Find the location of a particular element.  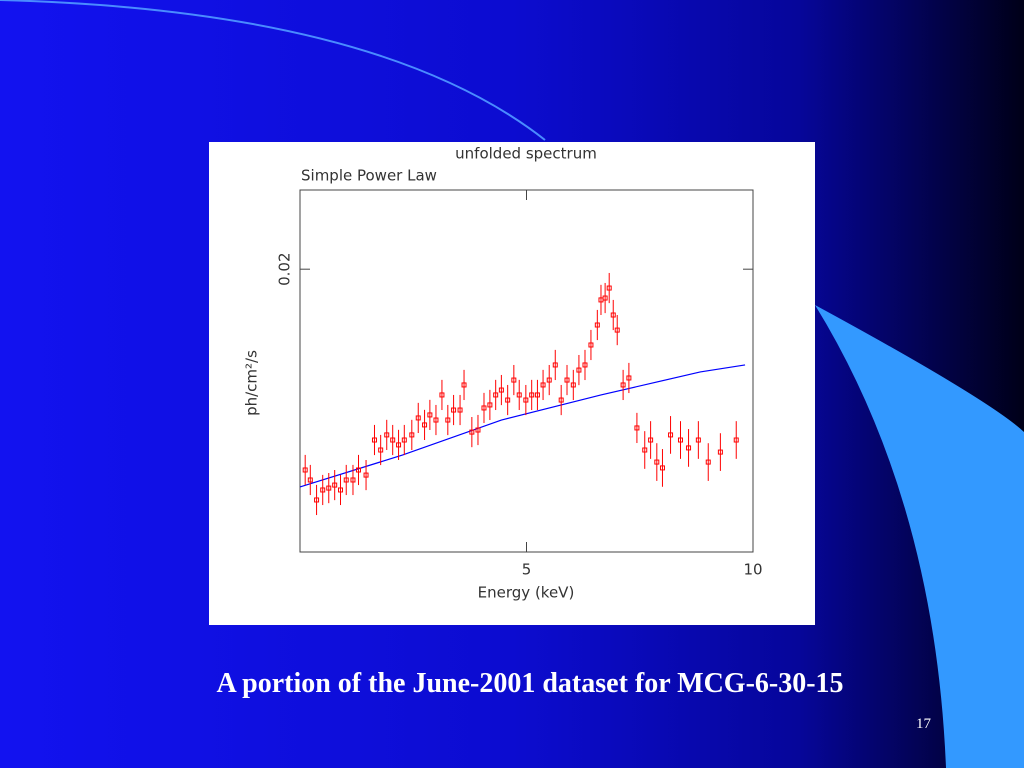

chart-subtitle: Simple Power Law is located at coordinates (369, 176).